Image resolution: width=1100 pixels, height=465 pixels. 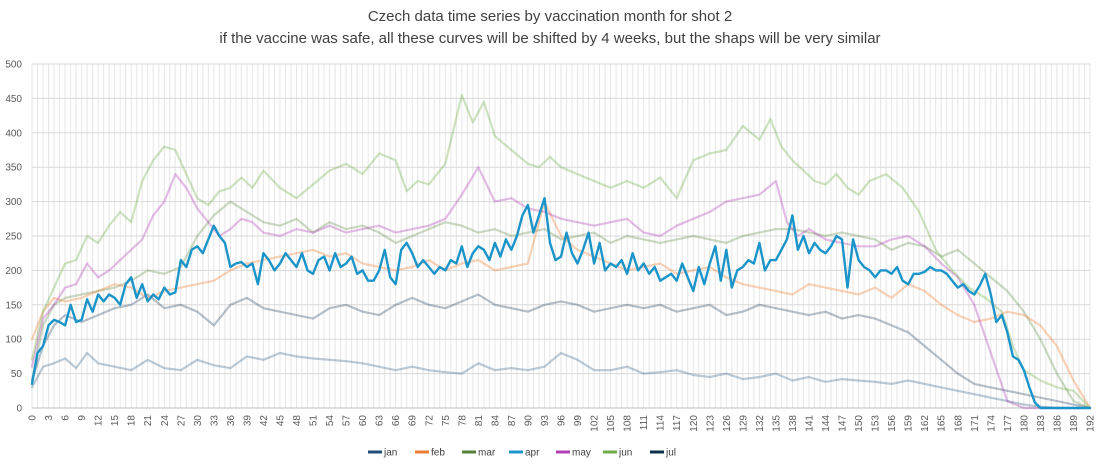 I want to click on legend-label-jul: jul, so click(x=670, y=453).